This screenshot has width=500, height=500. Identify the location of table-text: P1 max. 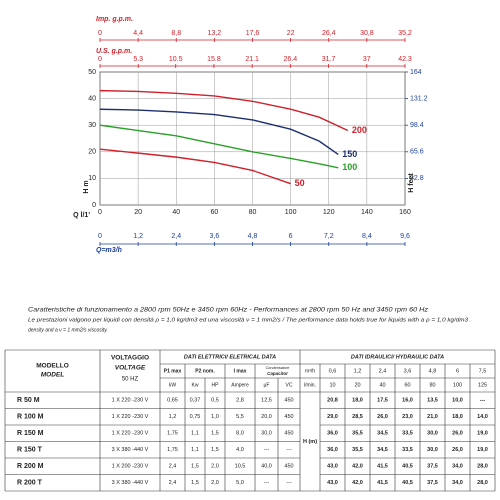
(173, 371).